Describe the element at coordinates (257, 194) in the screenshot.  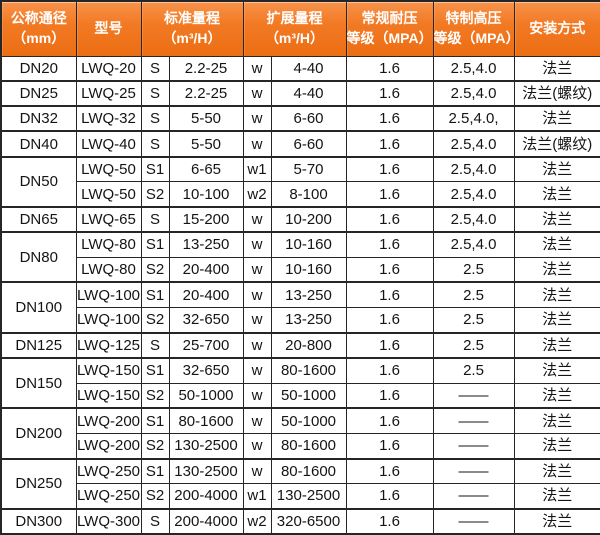
I see `cell-ext-code: w2` at that location.